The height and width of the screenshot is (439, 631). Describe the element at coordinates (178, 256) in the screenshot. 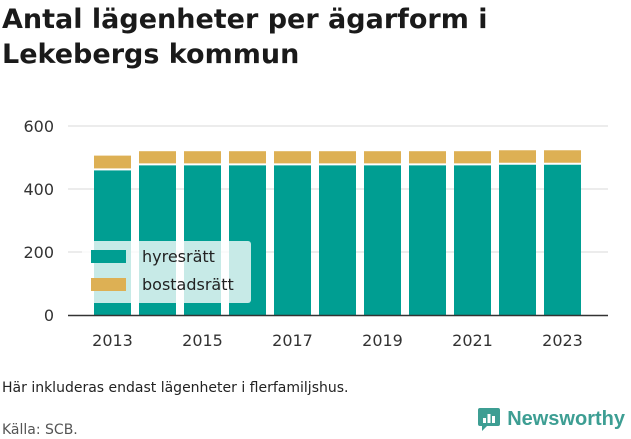

I see `legend-label-hyresratt: hyresrätt` at that location.